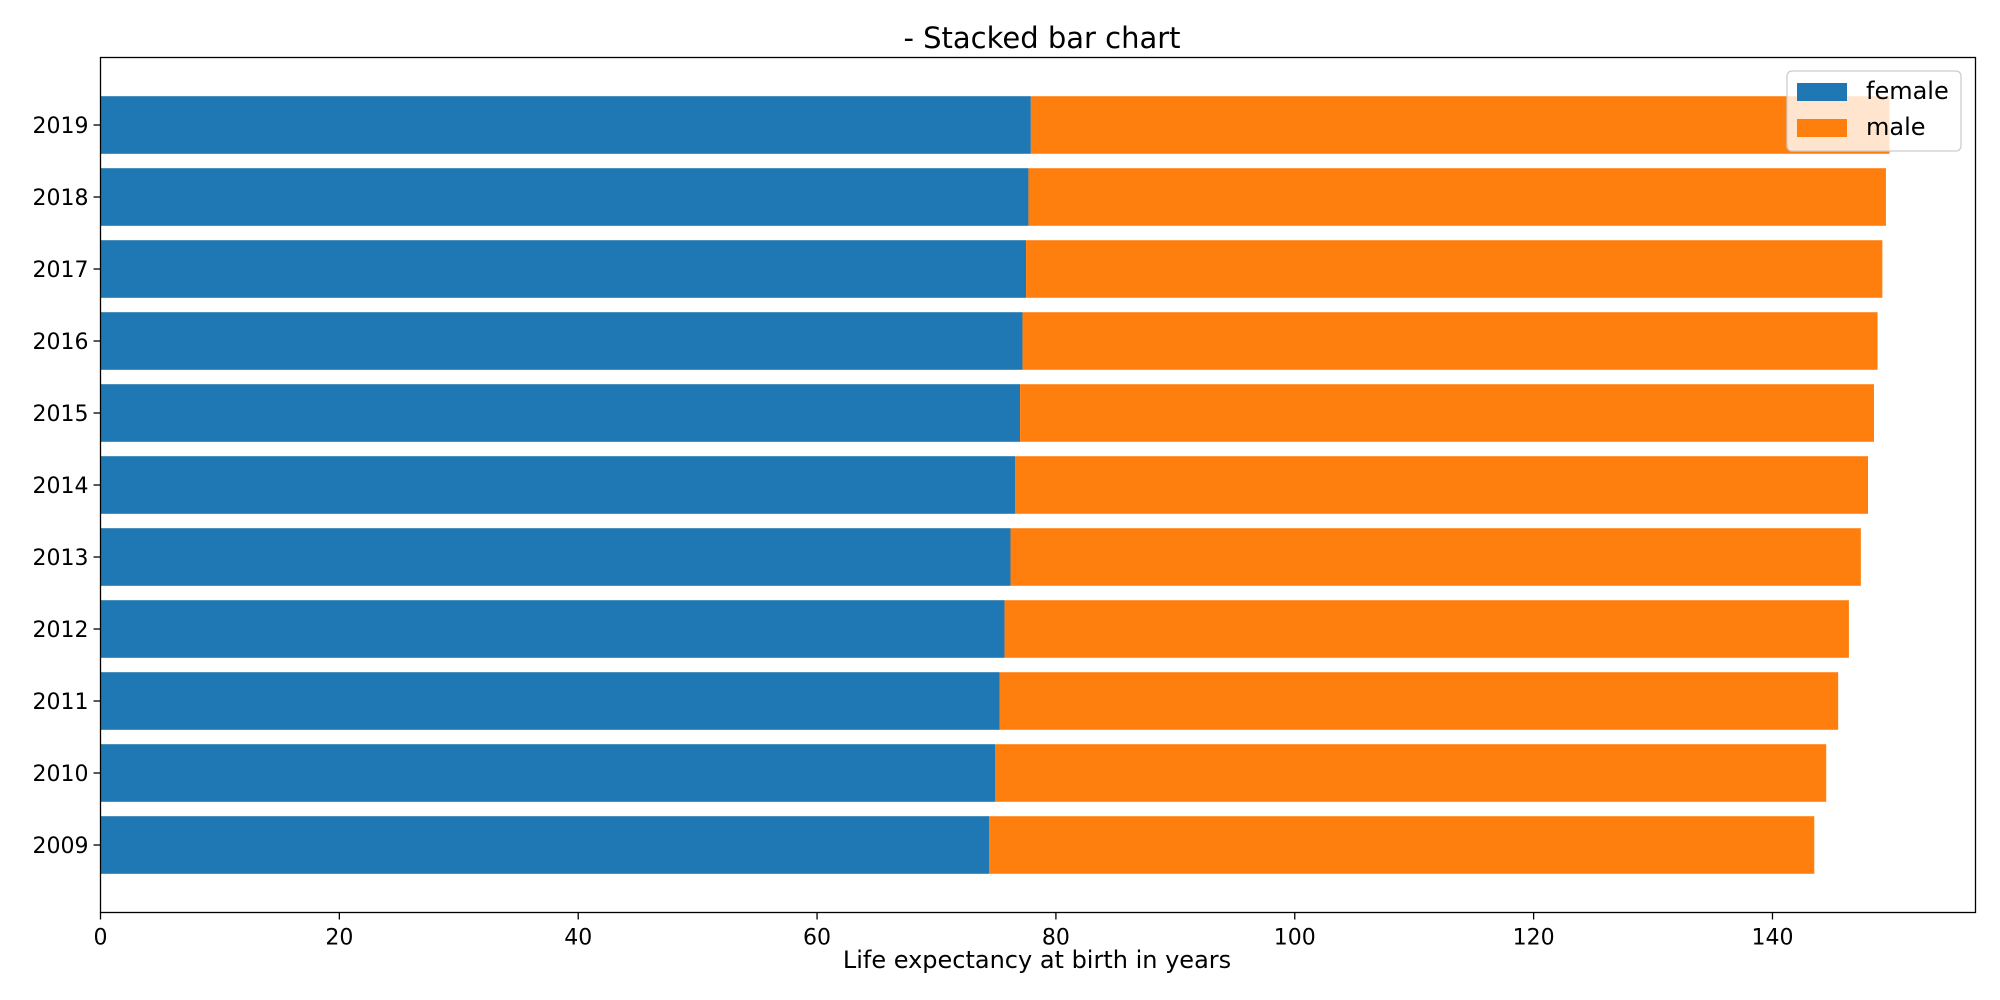 The image size is (2000, 1000). What do you see at coordinates (555, 557) in the screenshot?
I see `bar-female-2013` at bounding box center [555, 557].